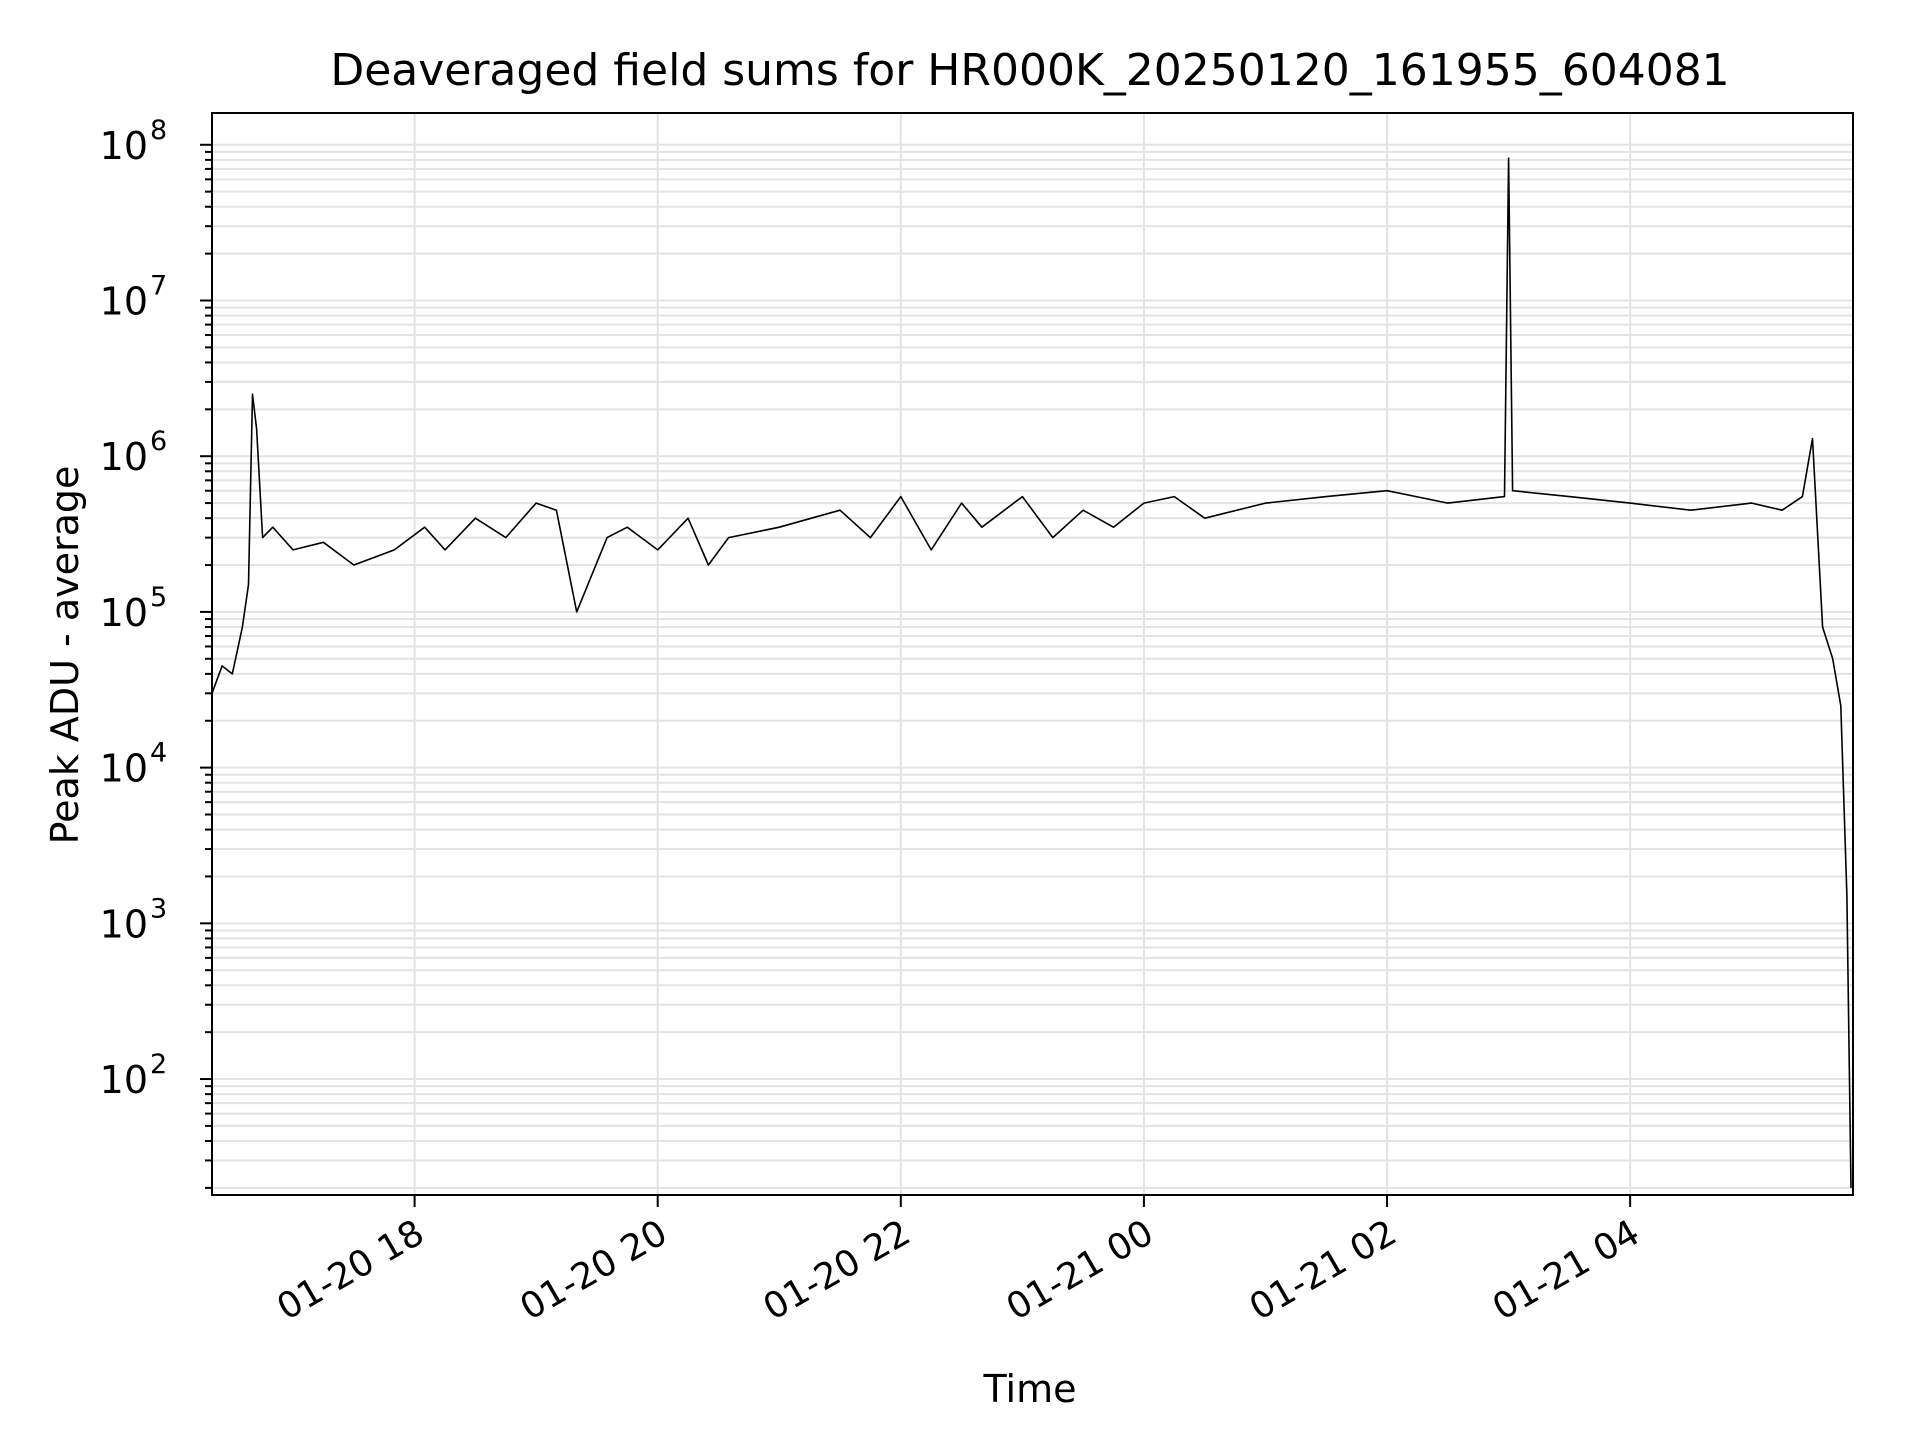 The image size is (1920, 1440). I want to click on y-tick-exponent: 7, so click(158, 285).